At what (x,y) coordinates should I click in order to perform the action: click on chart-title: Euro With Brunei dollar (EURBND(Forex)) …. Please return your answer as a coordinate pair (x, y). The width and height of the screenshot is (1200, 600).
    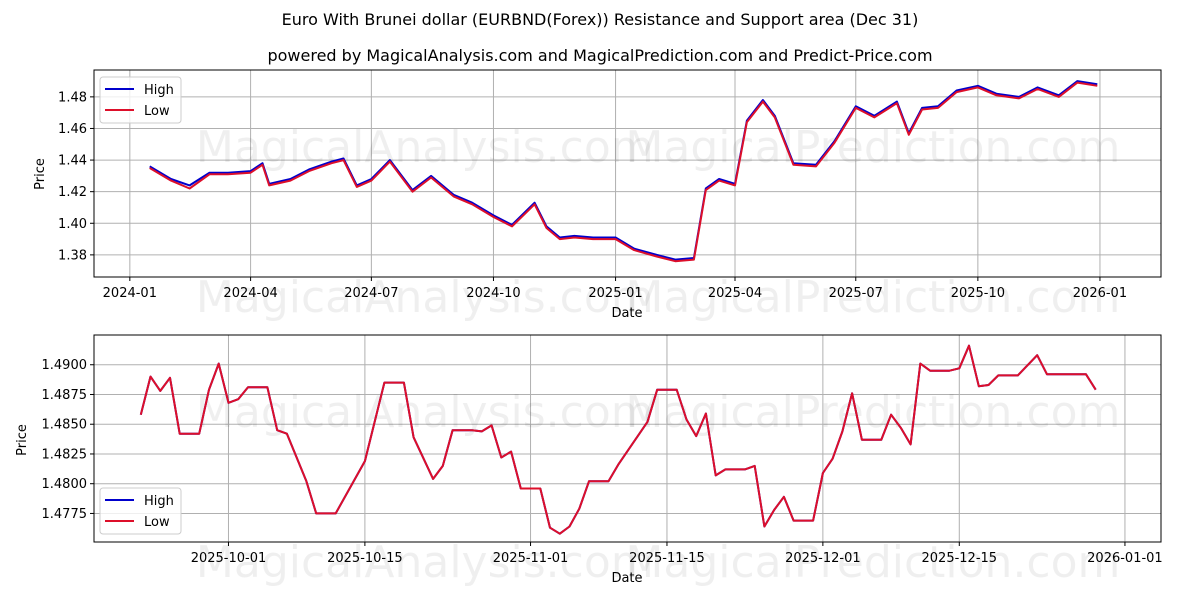
    Looking at the image, I should click on (600, 19).